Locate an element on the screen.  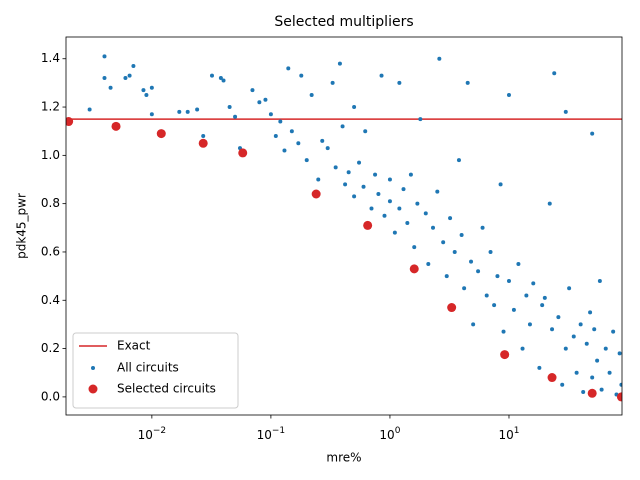
legend-box is located at coordinates (155, 370).